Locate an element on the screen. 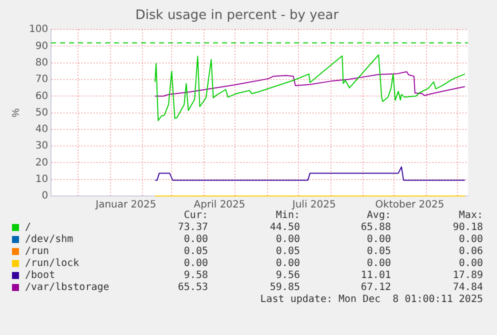 Image resolution: width=497 pixels, height=335 pixels. x-tick-label: April 2025 is located at coordinates (220, 205).